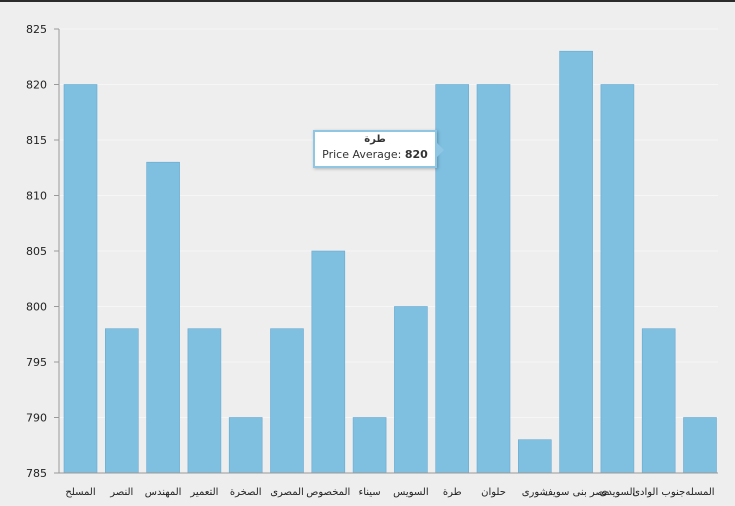 The height and width of the screenshot is (506, 735). Describe the element at coordinates (36, 473) in the screenshot. I see `y-tick-label: 785` at that location.